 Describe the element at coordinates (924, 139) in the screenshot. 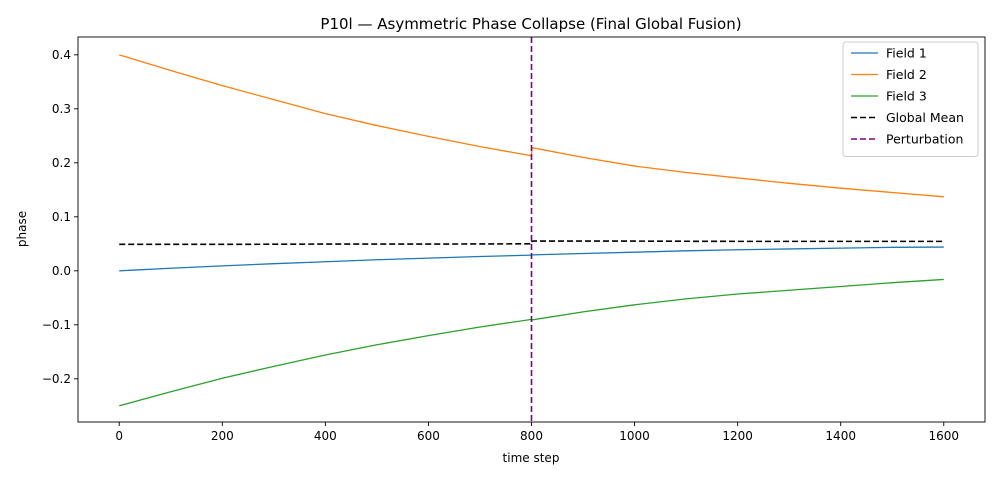

I see `legend-label-perturbation: Perturbation` at that location.